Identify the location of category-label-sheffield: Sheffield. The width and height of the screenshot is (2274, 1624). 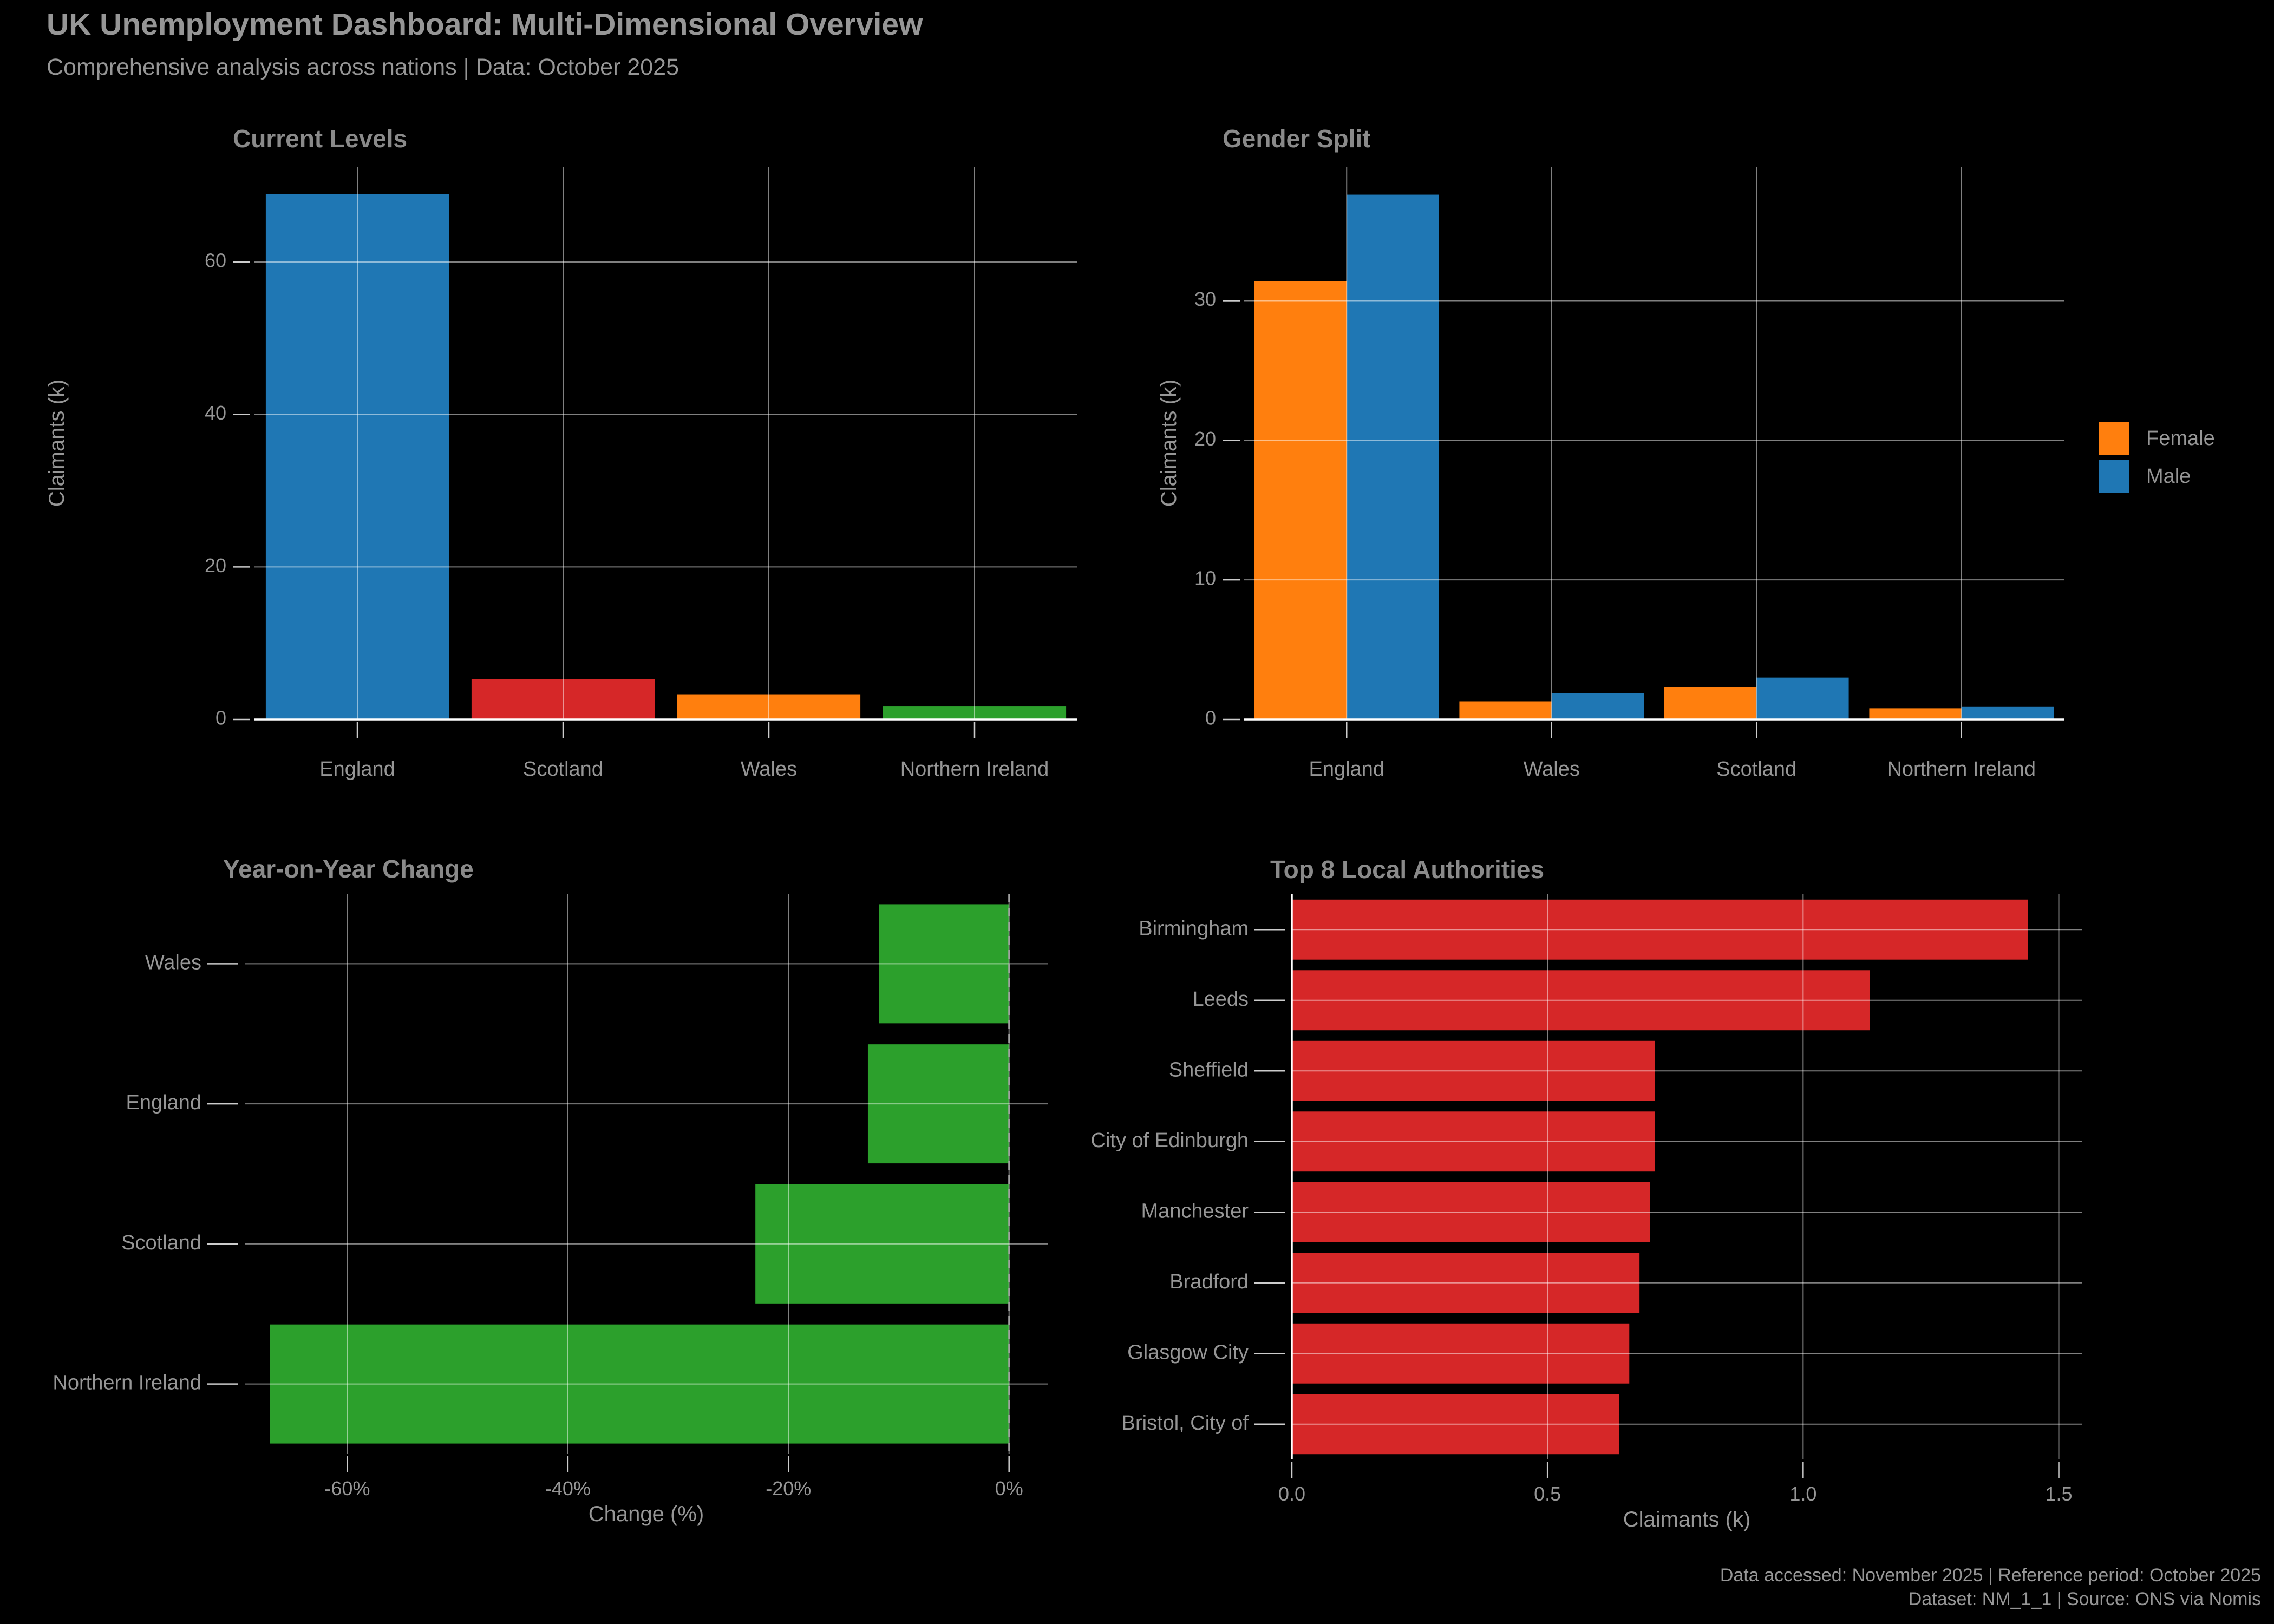
(1209, 1069).